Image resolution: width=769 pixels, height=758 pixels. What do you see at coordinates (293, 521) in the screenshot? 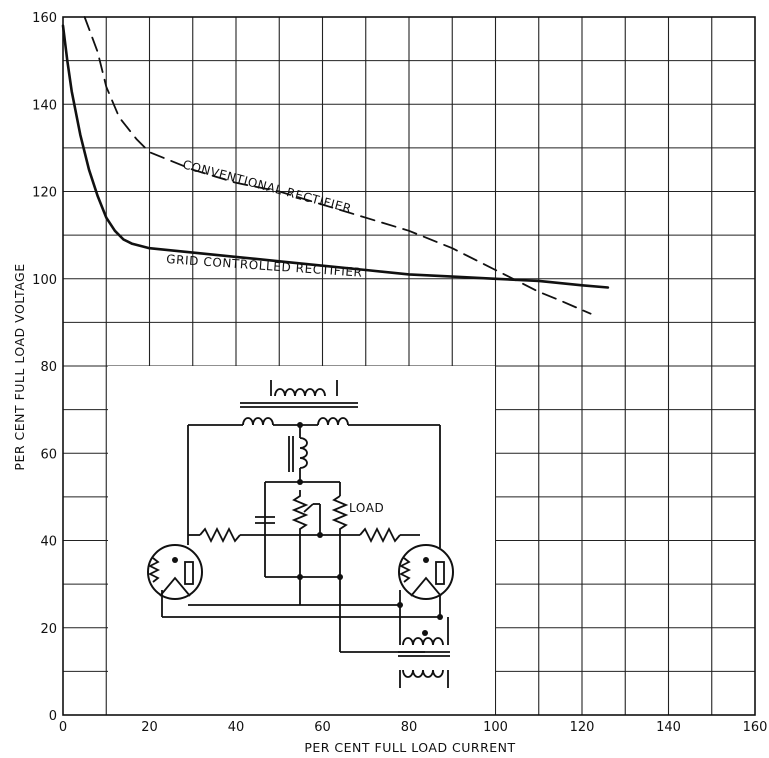
I see `left-thyratron-tube-icon` at bounding box center [293, 521].